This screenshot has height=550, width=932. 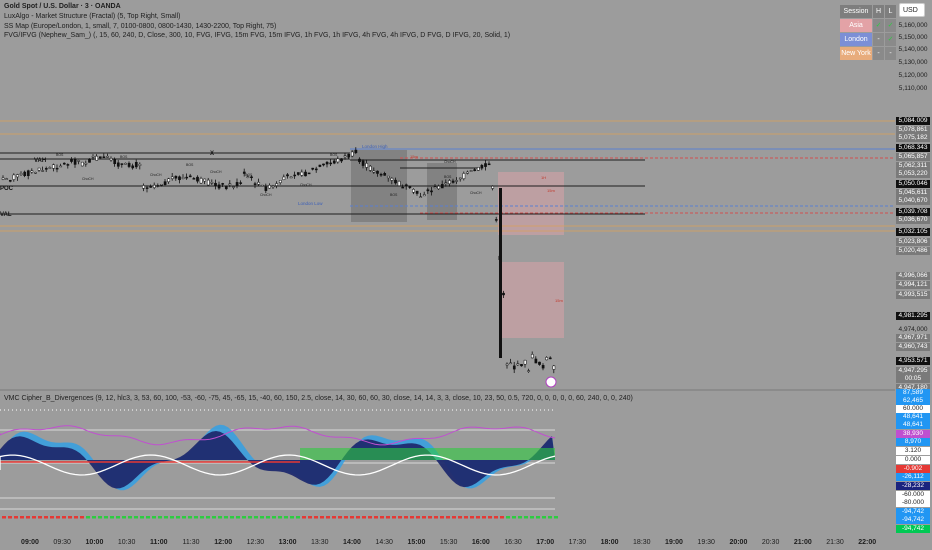 What do you see at coordinates (913, 477) in the screenshot?
I see `indicator-label: -26,112` at bounding box center [913, 477].